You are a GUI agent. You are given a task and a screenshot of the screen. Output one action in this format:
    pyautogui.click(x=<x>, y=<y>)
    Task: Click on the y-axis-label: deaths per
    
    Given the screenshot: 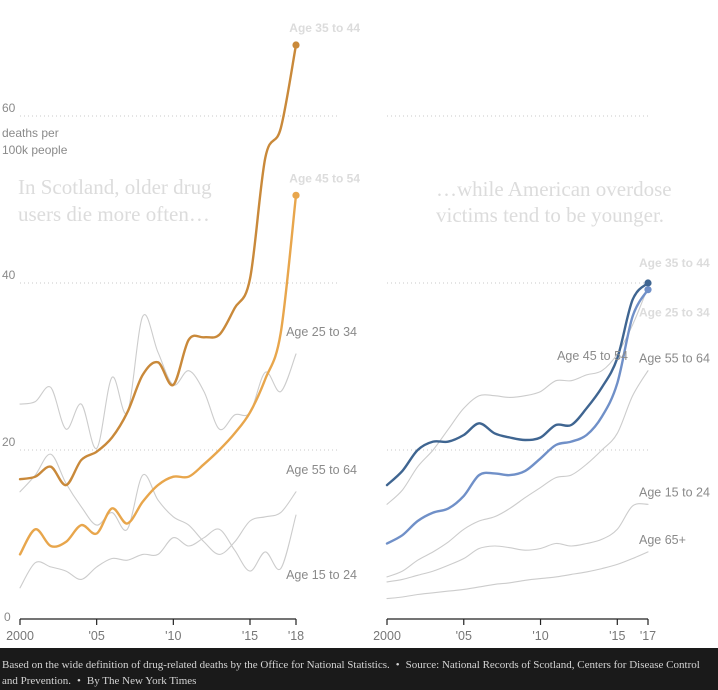 What is the action you would take?
    pyautogui.click(x=30, y=133)
    